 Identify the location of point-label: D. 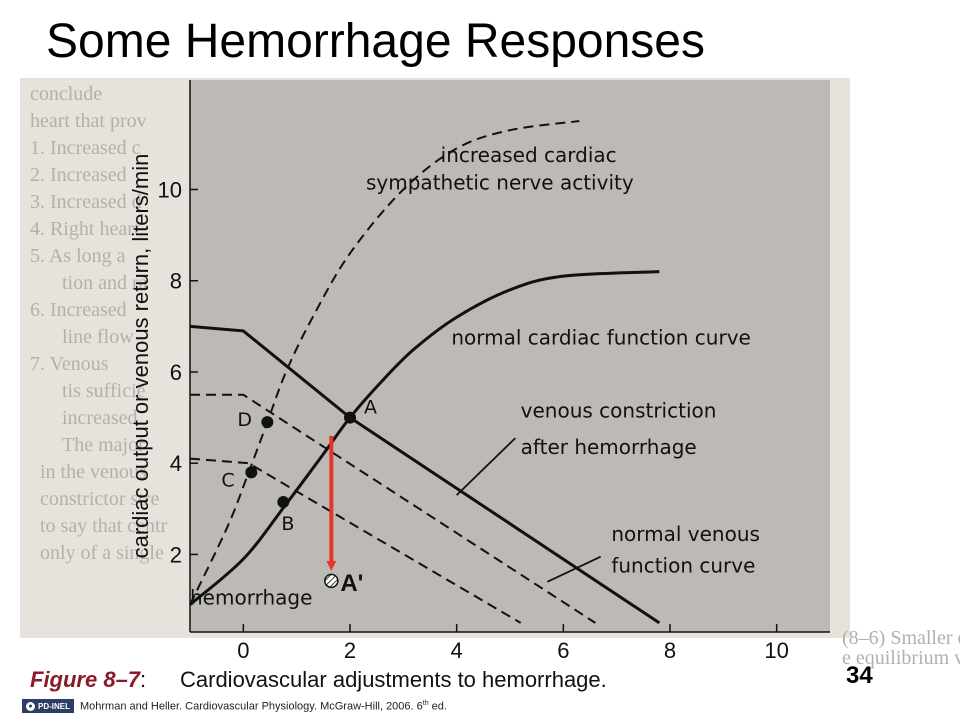
(244, 420).